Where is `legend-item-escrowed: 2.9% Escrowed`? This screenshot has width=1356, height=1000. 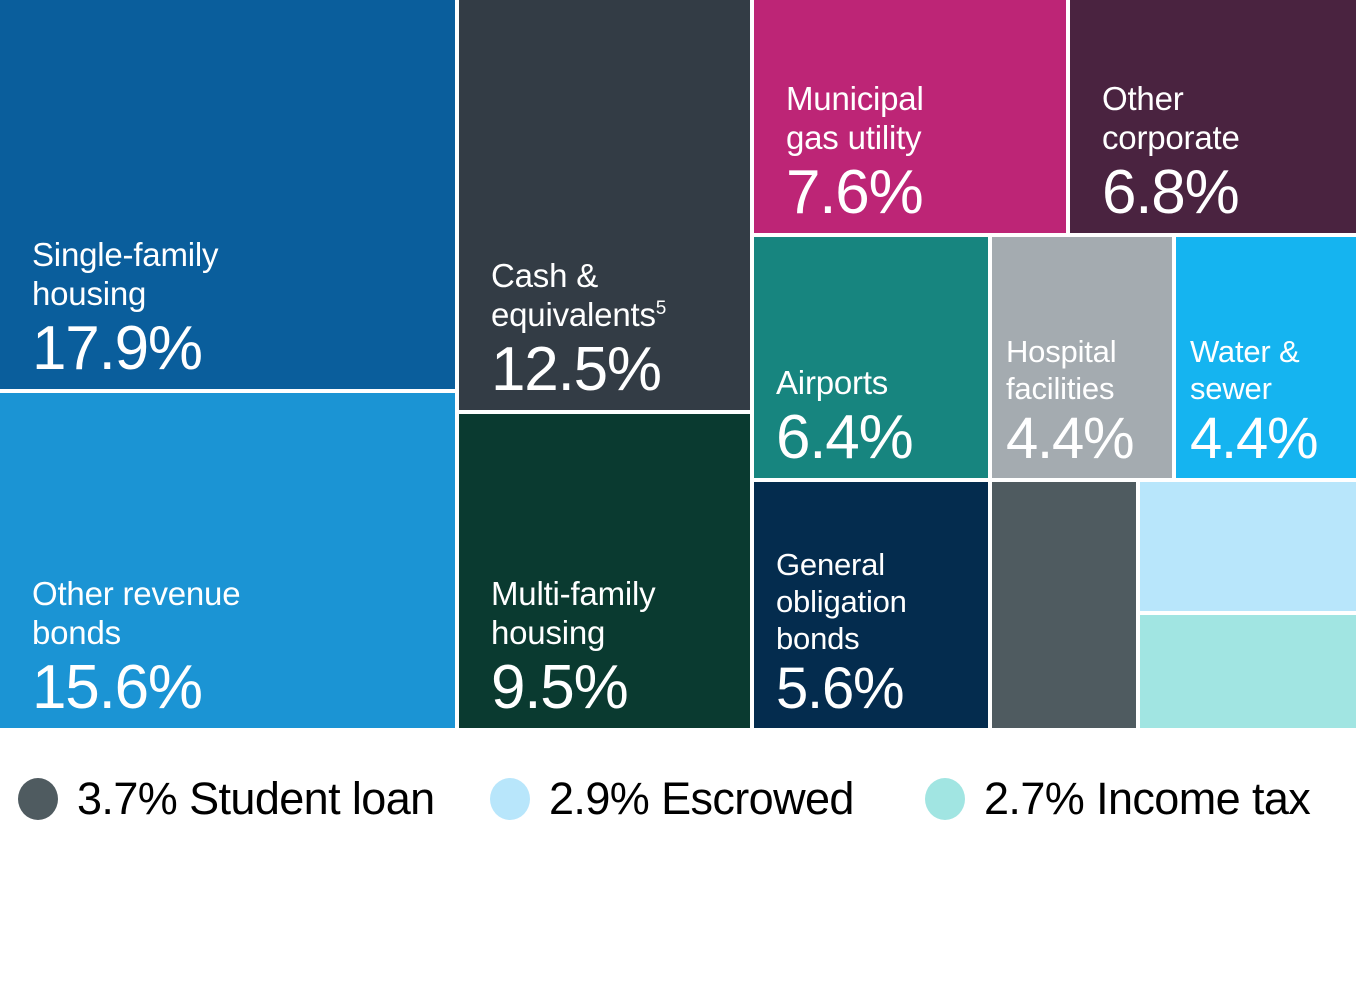 legend-item-escrowed: 2.9% Escrowed is located at coordinates (672, 798).